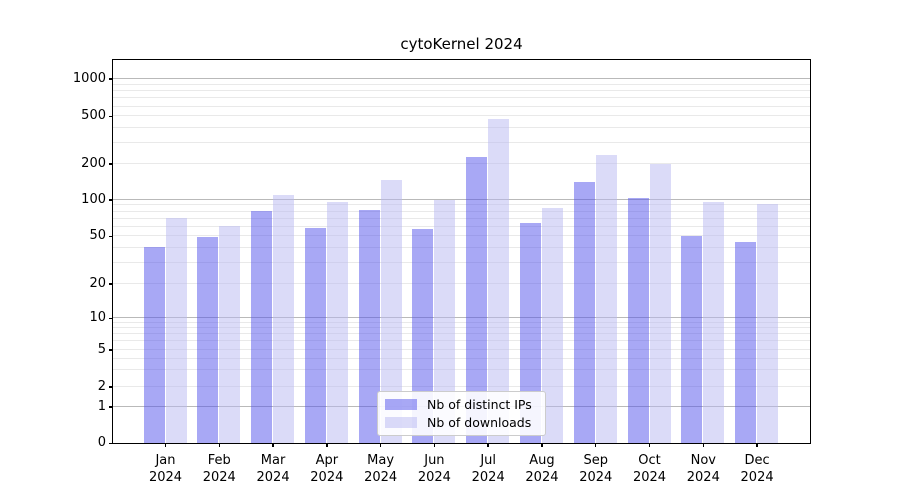 The image size is (900, 500). I want to click on legend-swatch-distinct-ips, so click(401, 405).